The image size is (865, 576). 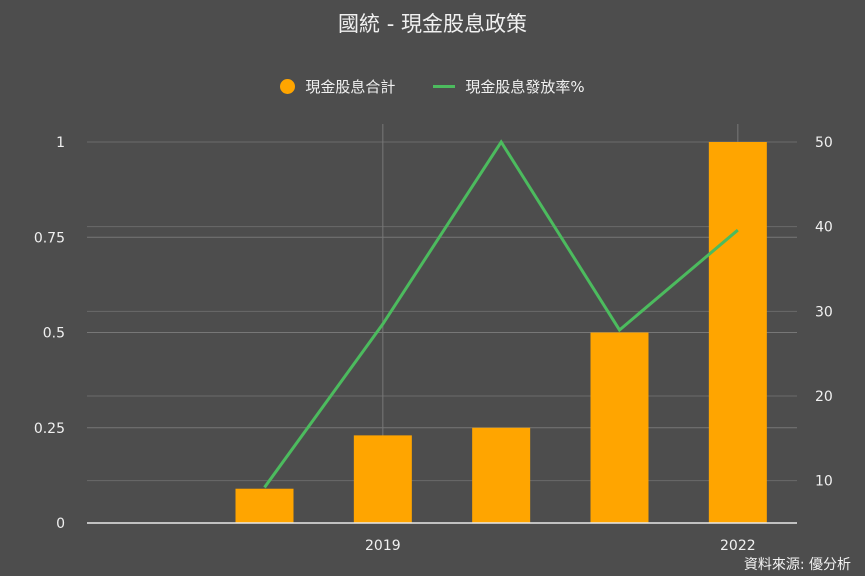 I want to click on x-tick-label: 2019, so click(x=383, y=546).